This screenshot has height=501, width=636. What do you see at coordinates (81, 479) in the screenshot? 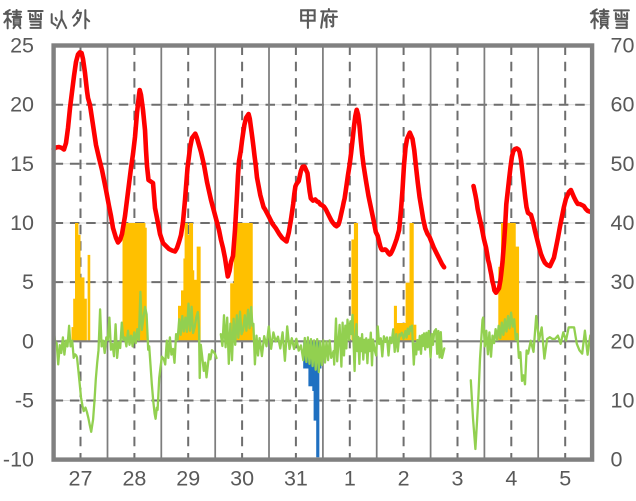
I see `svg-text: 27` at bounding box center [81, 479].